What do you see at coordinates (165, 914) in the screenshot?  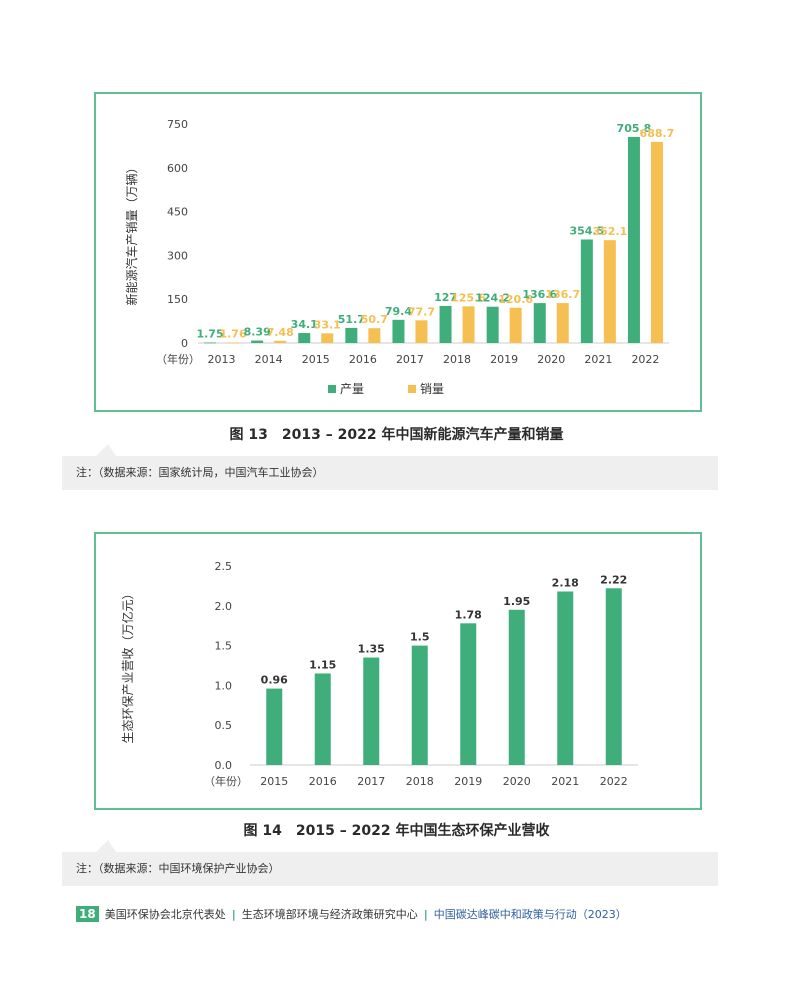 I see `footer-org-1: 美国环保协会北京代表处` at bounding box center [165, 914].